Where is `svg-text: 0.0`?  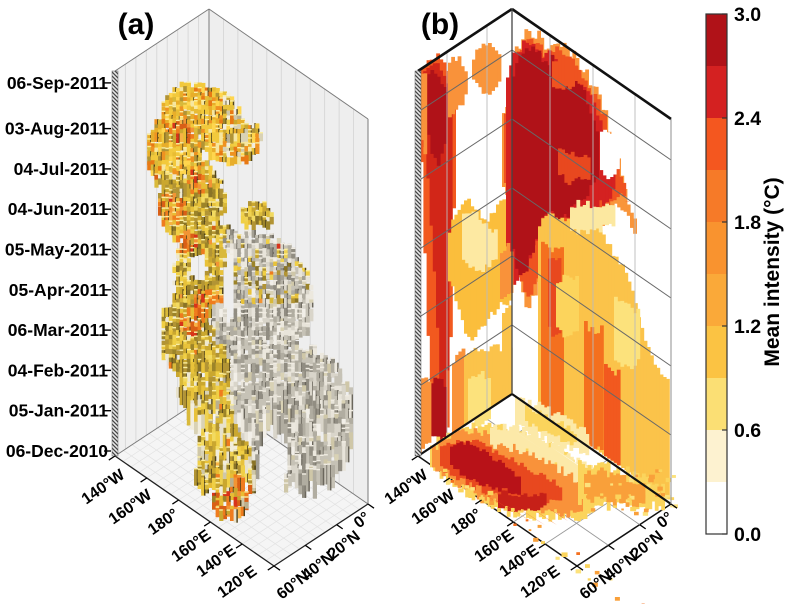 svg-text: 0.0 is located at coordinates (747, 535).